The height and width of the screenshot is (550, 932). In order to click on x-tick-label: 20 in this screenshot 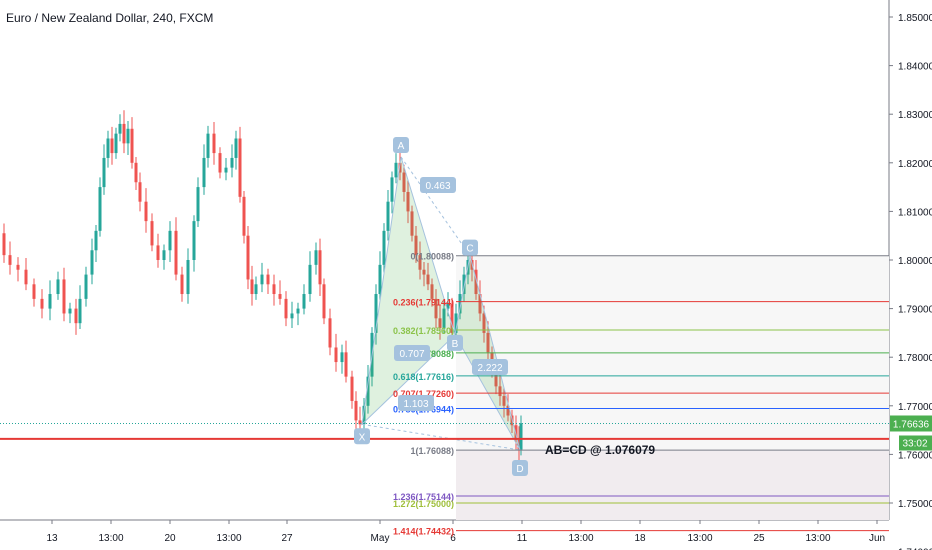, I will do `click(170, 538)`.